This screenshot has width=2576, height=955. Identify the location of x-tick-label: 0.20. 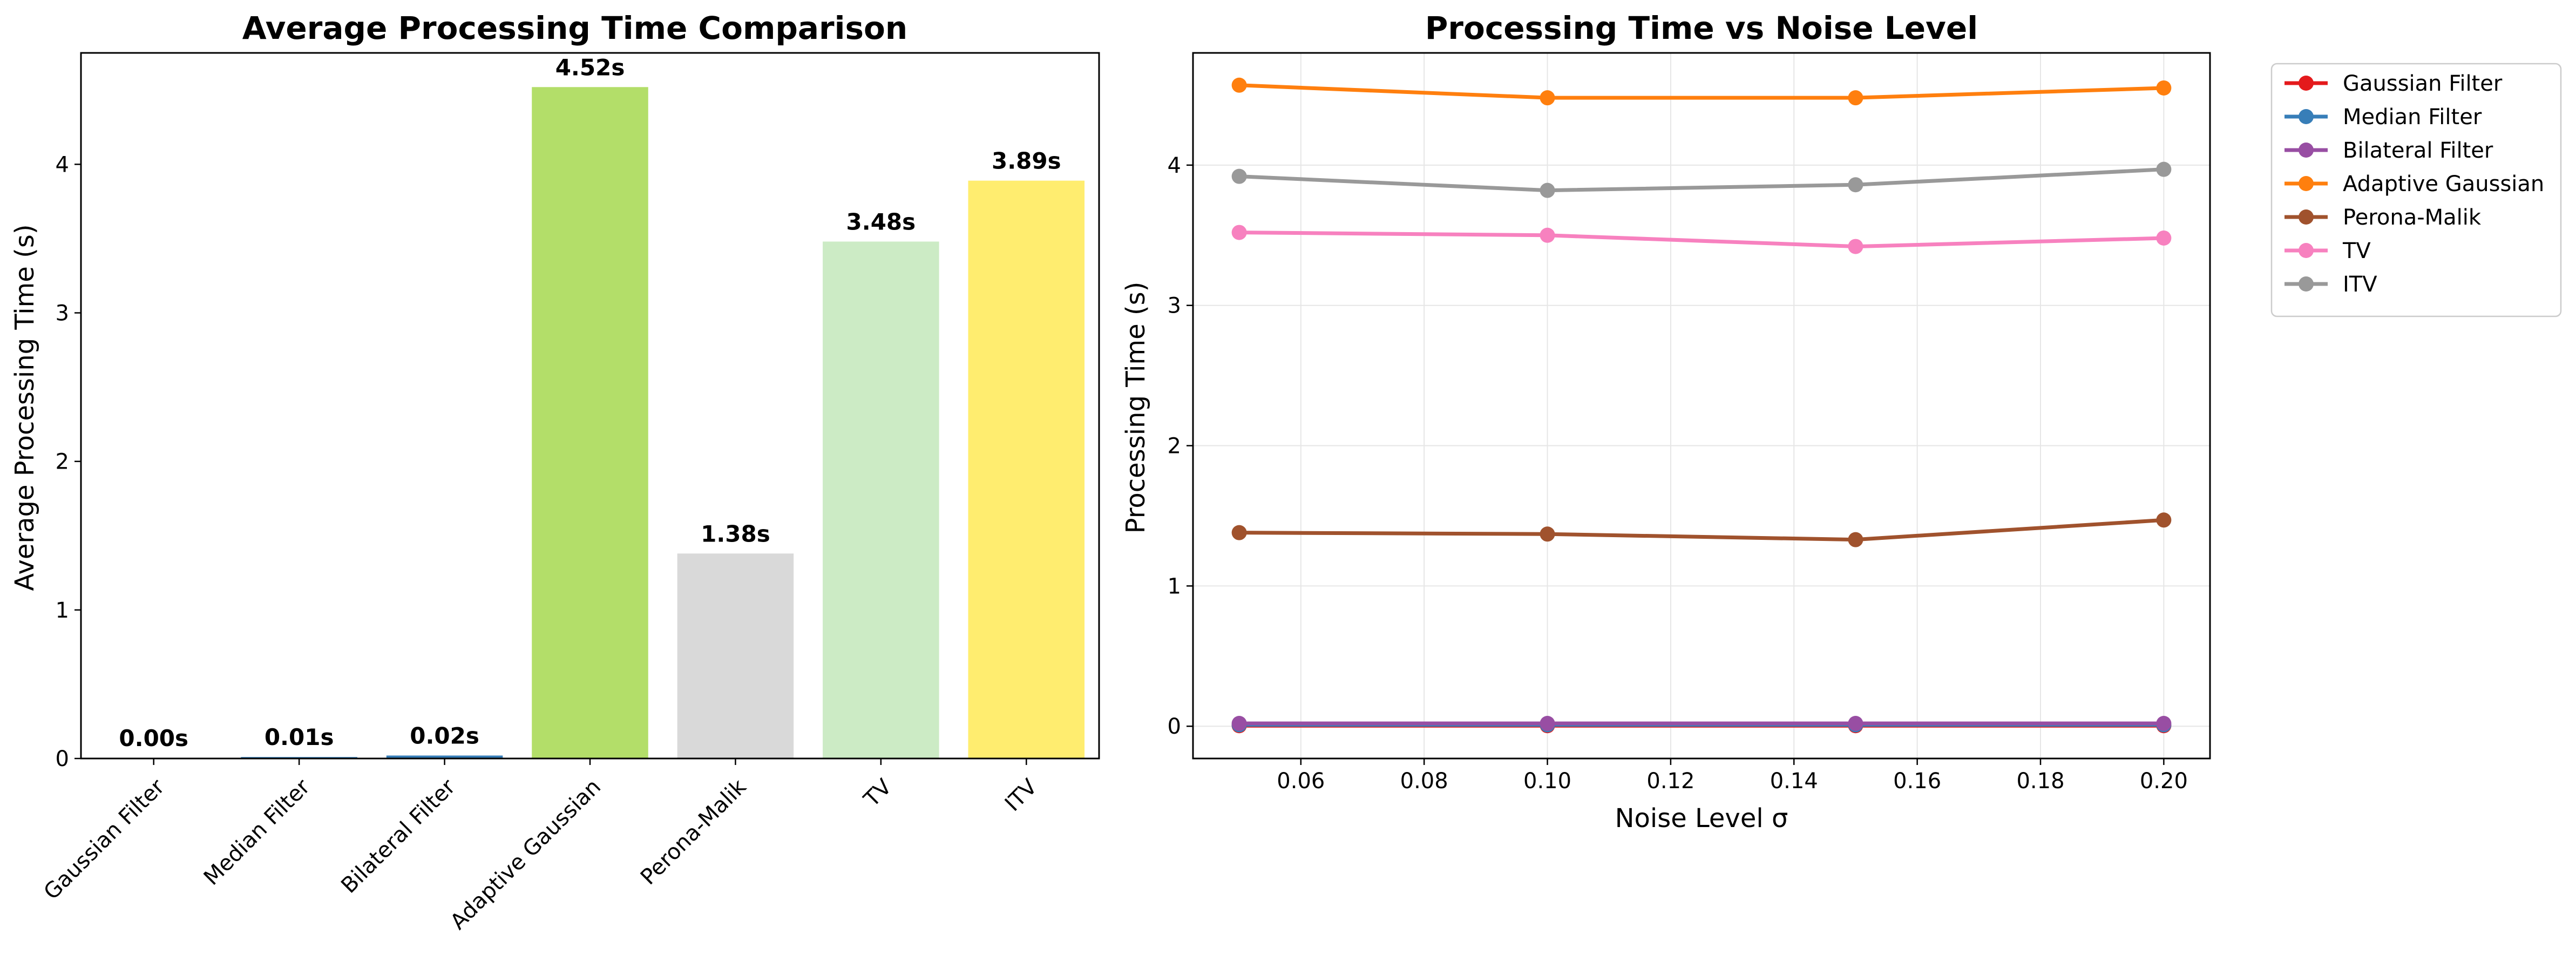
(2164, 781).